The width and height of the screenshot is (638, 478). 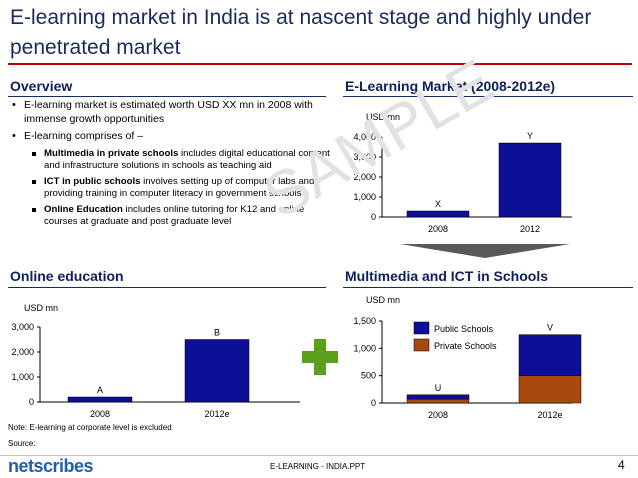 I want to click on footer-divider, so click(x=319, y=455).